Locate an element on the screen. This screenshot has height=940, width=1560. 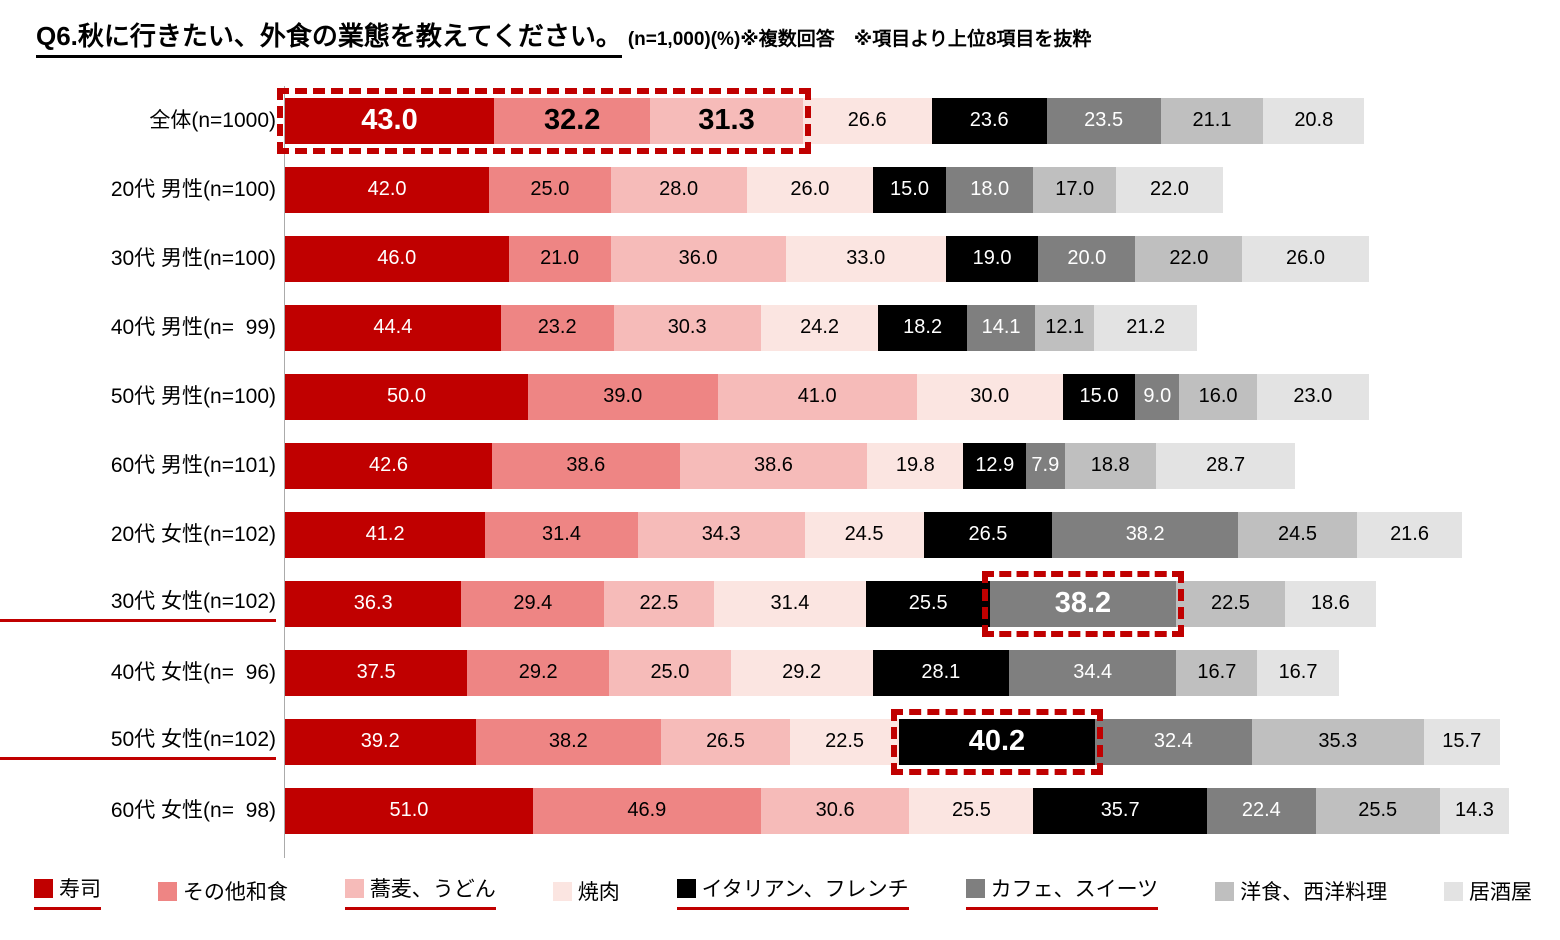
bar-segment: 39.0 is located at coordinates (623, 396).